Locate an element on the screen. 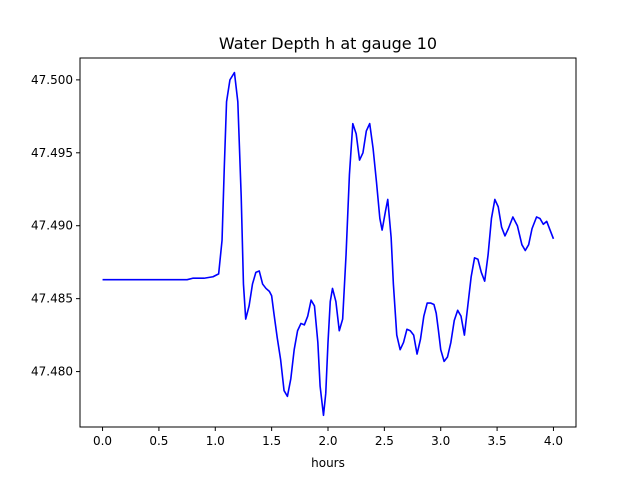  y-tick-label: 47.490 is located at coordinates (52, 226).